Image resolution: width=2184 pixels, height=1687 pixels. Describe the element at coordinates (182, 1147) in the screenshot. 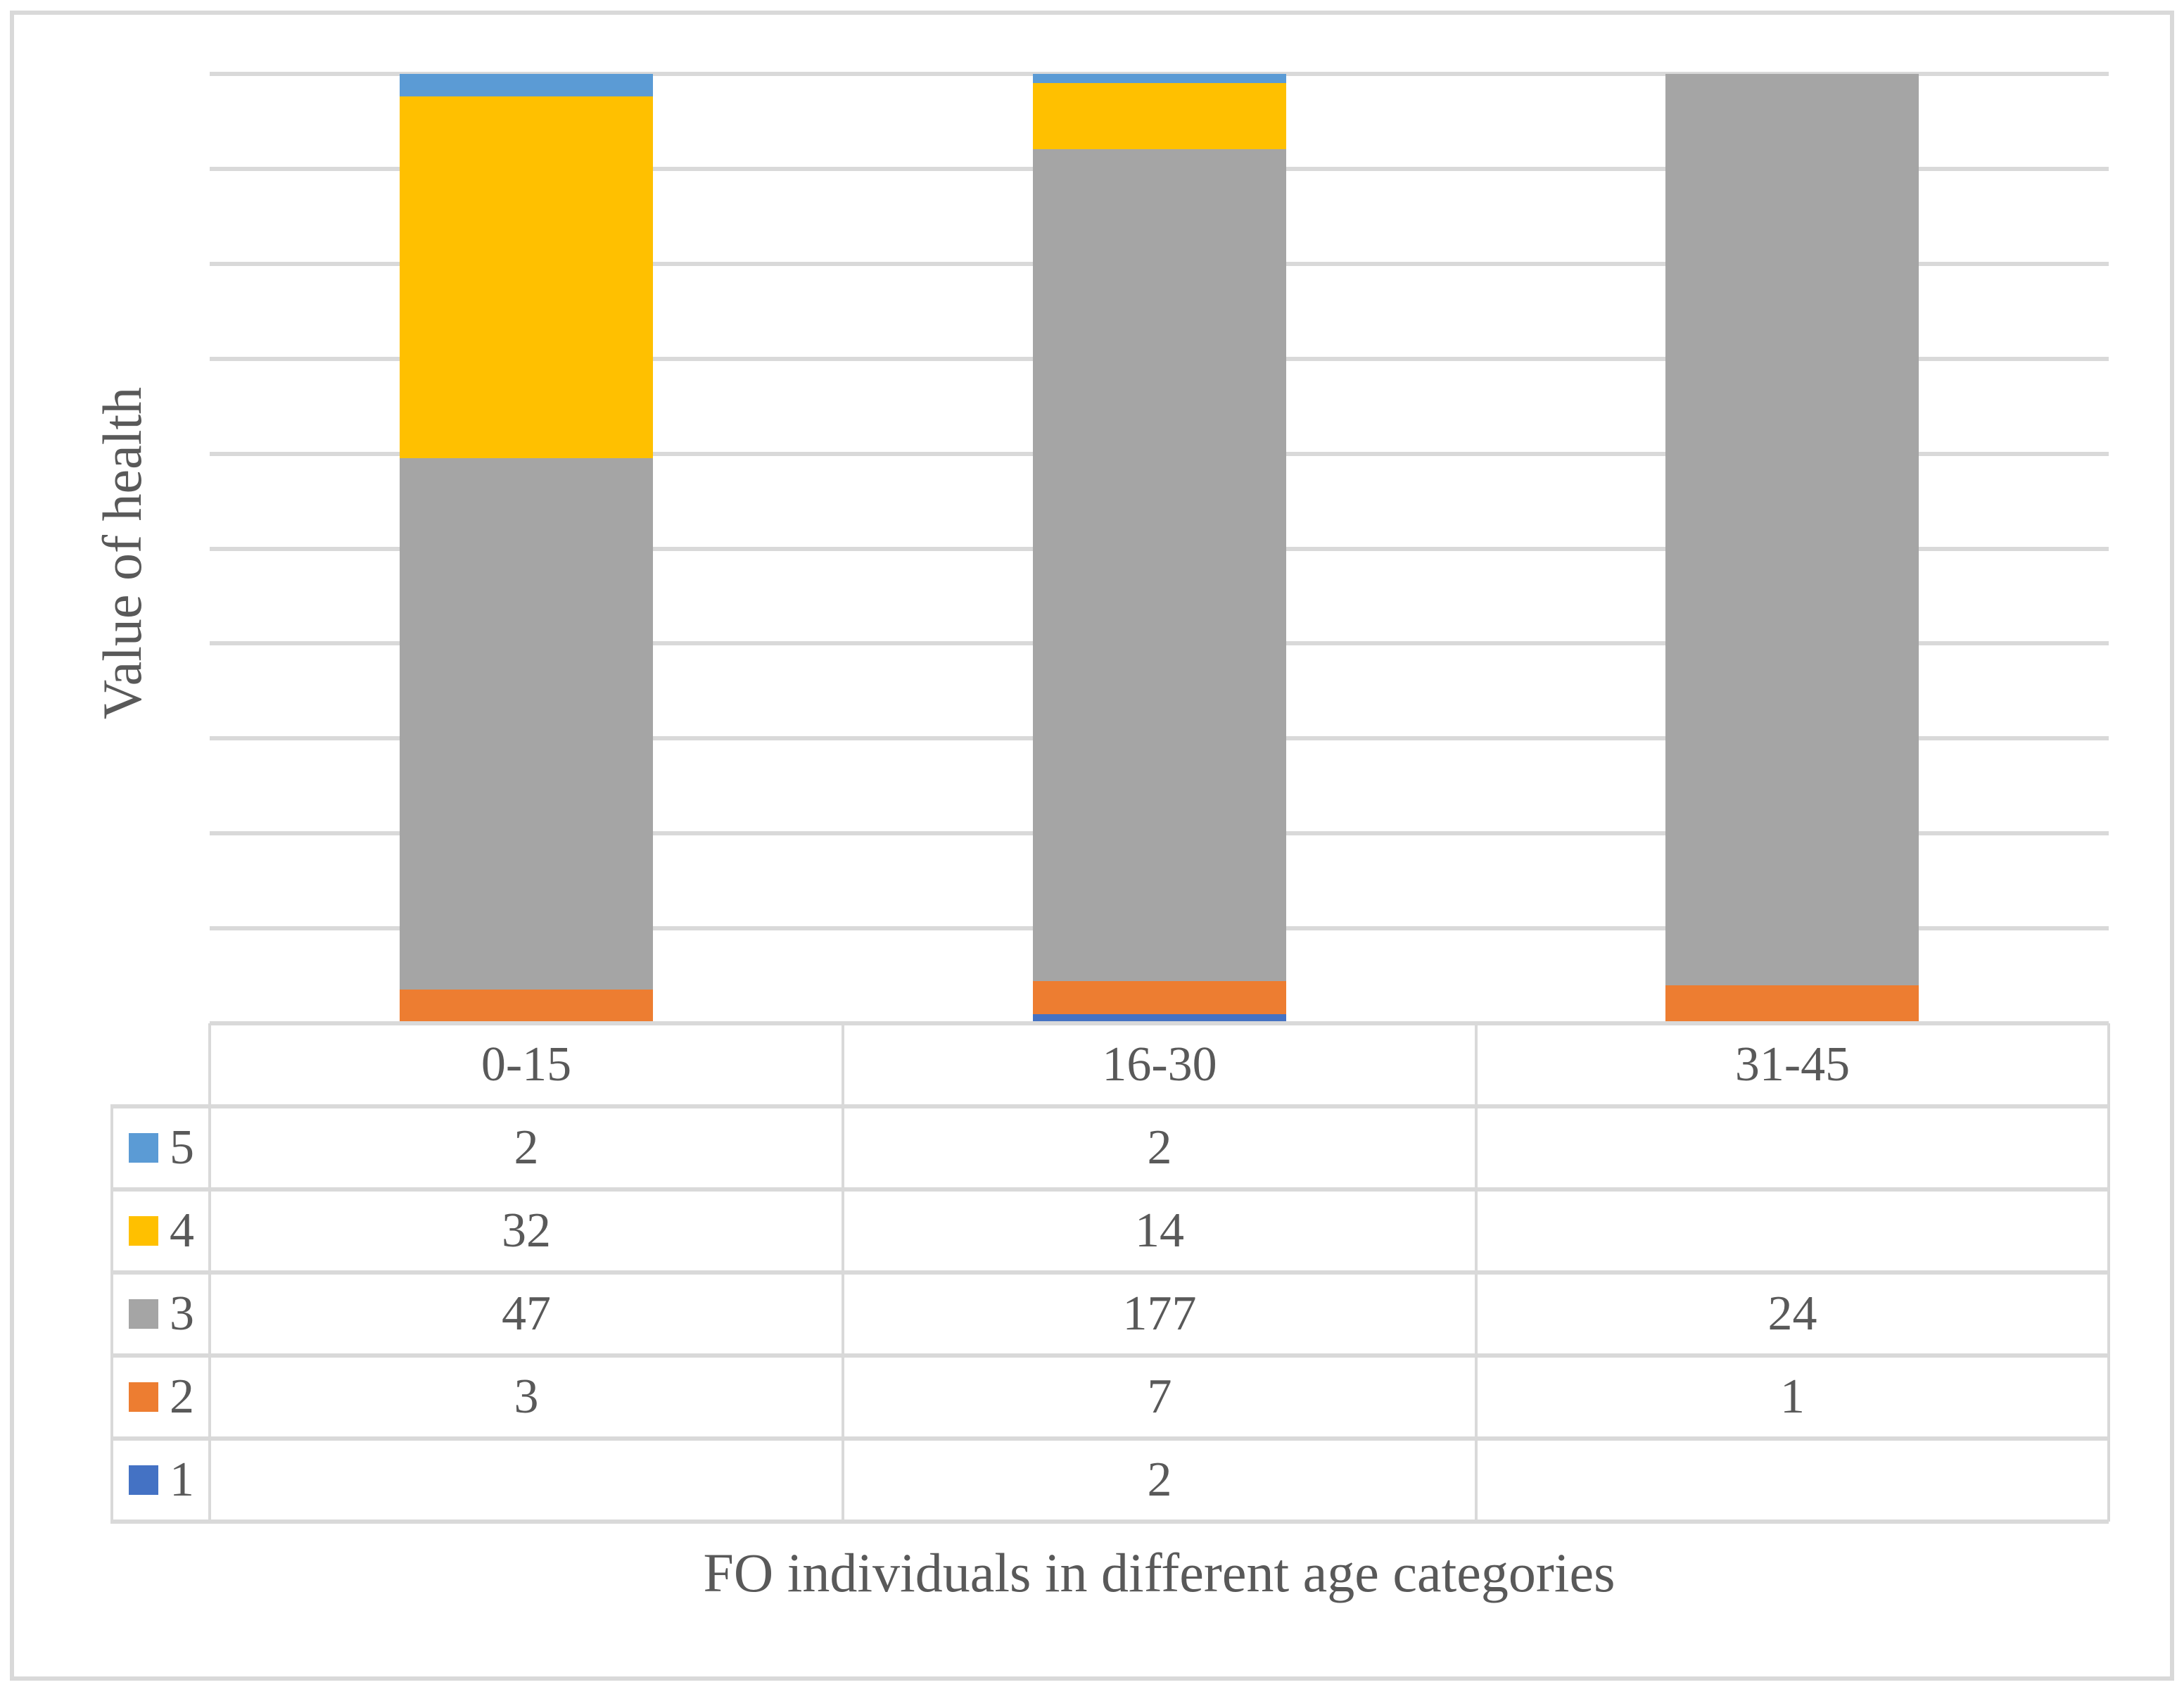

I see `legend-label-series-5: 5` at that location.